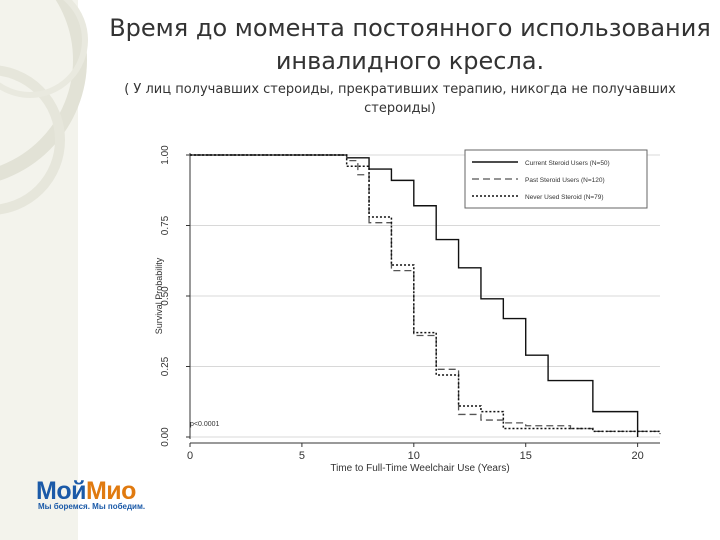  I want to click on legend-label-1: Current Steroid Users (N=50), so click(567, 163).